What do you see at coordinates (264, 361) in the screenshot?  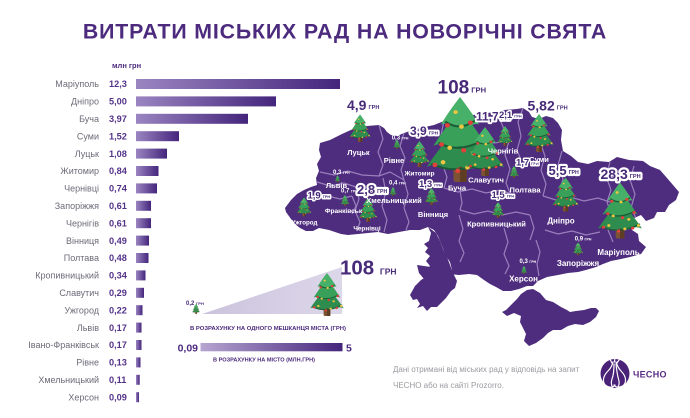 I see `svg-text:В РОЗРАХУНКУ НА МІСТО (МЛН.ГР: В РОЗРАХУНКУ НА МІСТО (МЛН.ГРН)` at bounding box center [264, 361].